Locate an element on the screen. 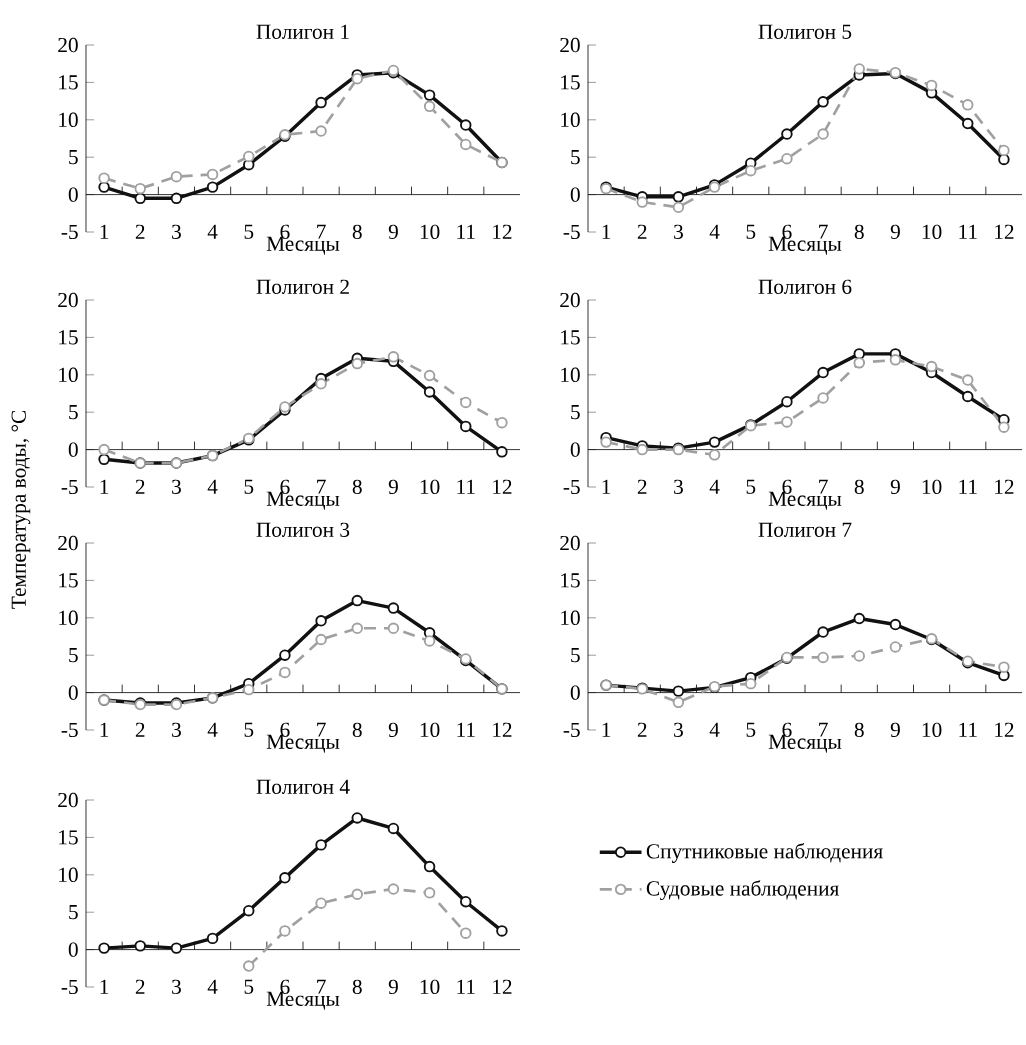 The width and height of the screenshot is (1026, 1045). chart-title: Полигон 1 is located at coordinates (302, 31).